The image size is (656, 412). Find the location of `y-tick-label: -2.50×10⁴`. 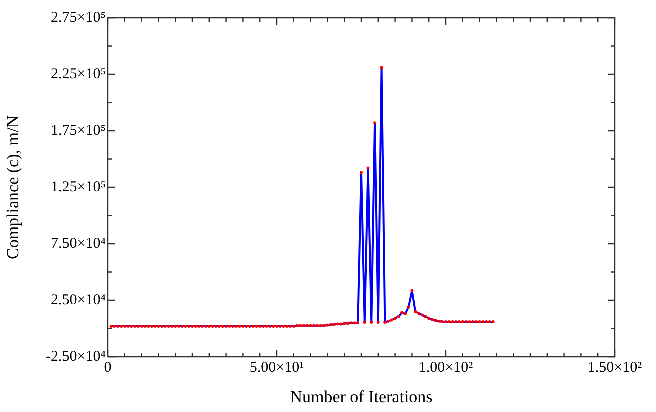

y-tick-label: -2.50×10⁴ is located at coordinates (76, 356).